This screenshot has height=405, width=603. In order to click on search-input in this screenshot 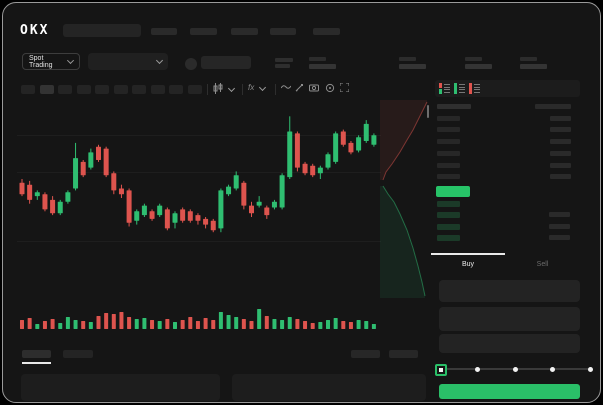, I will do `click(102, 30)`.